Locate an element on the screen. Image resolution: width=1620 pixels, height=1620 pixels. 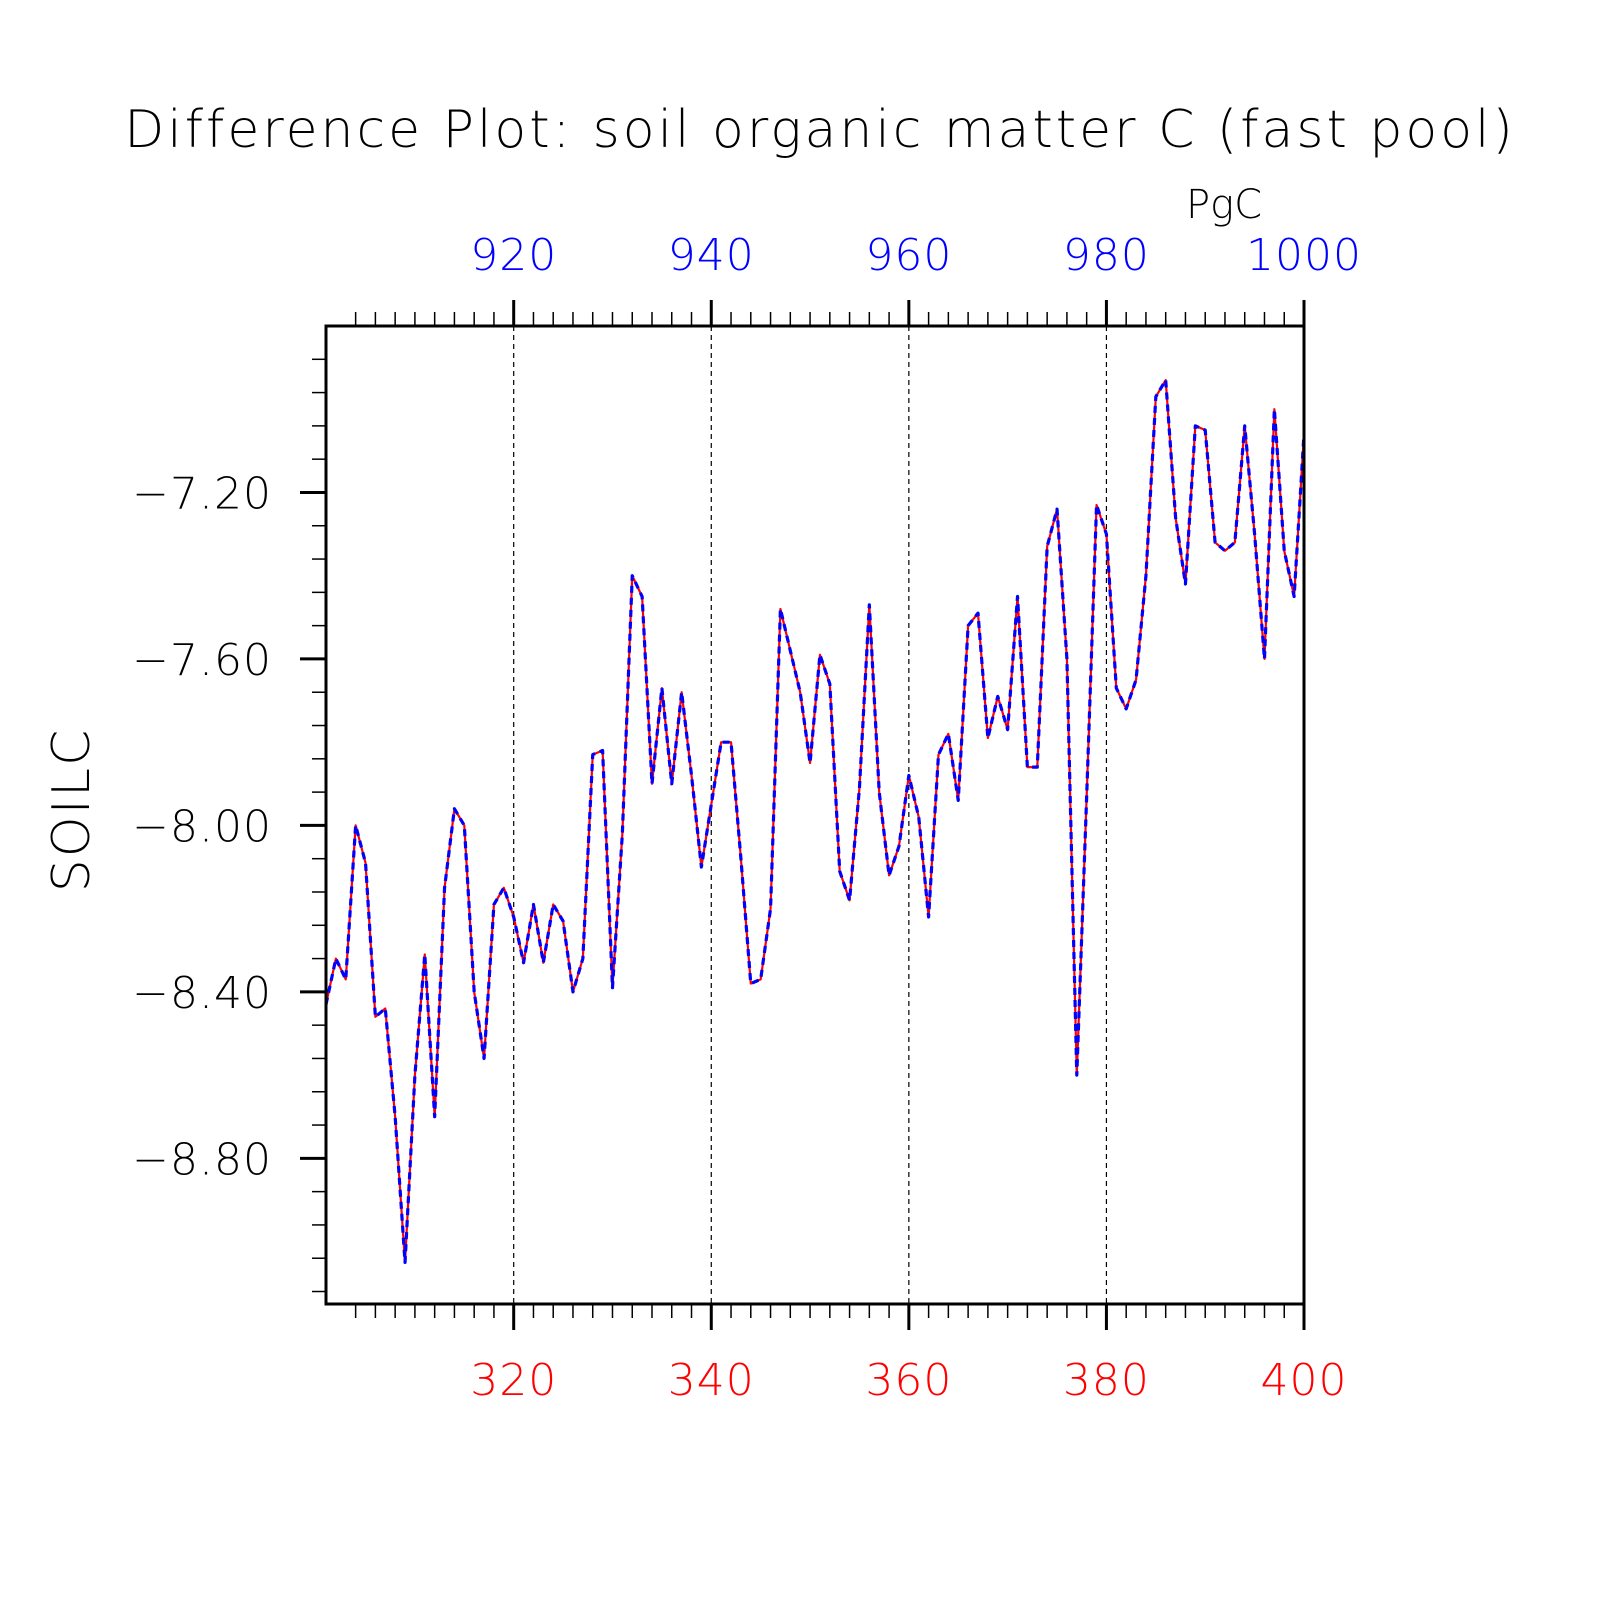
top-tick-label-940: 940 is located at coordinates (711, 255).